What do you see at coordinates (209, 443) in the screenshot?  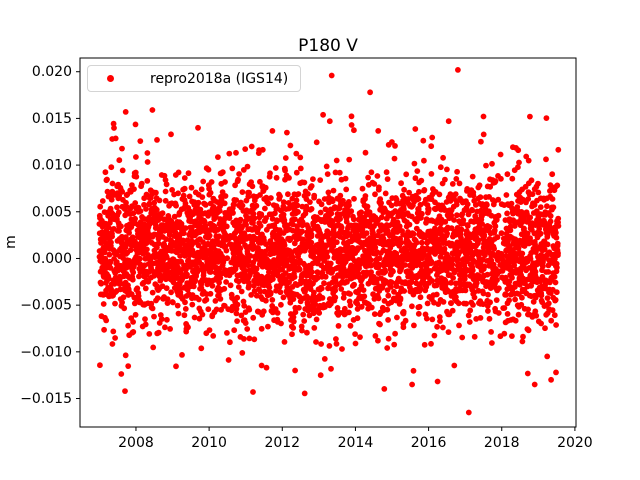 I see `x-tick-label: 2010` at bounding box center [209, 443].